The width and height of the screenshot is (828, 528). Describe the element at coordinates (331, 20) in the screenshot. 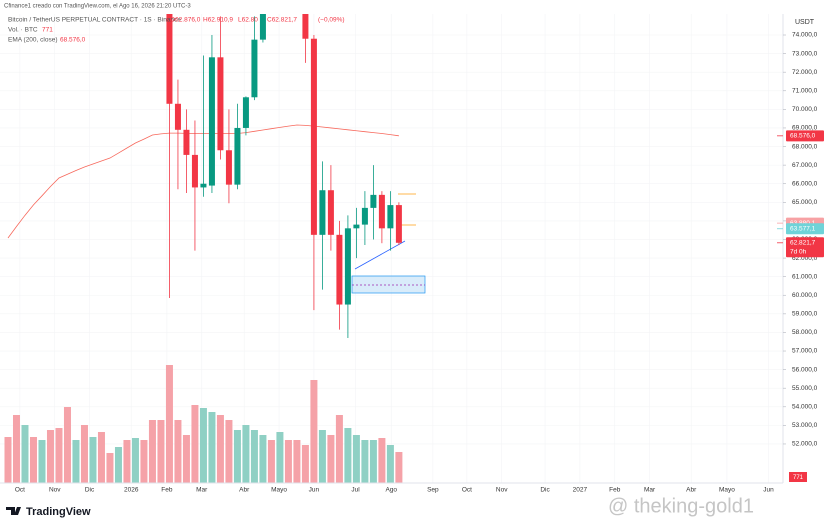

I see `ohlc-change: (−0,09%)` at that location.